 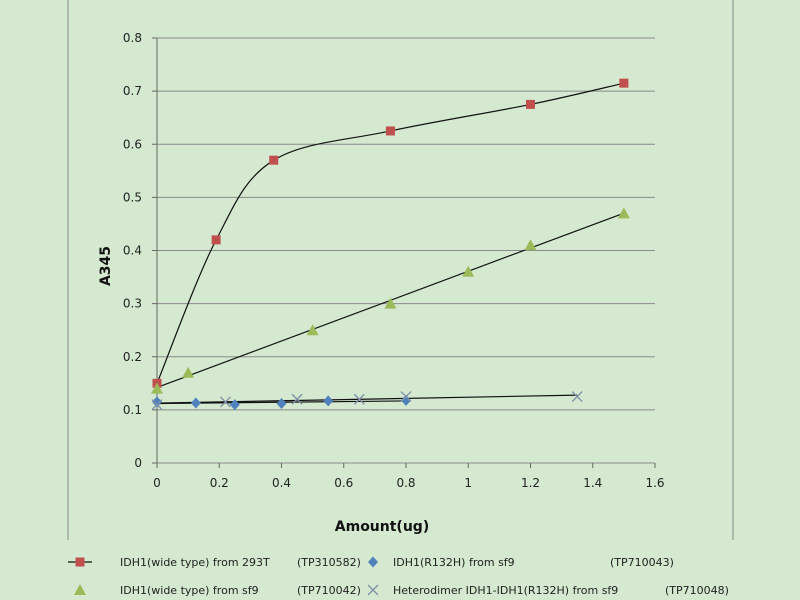 What do you see at coordinates (405, 483) in the screenshot?
I see `x-tick-label: 0.8` at bounding box center [405, 483].